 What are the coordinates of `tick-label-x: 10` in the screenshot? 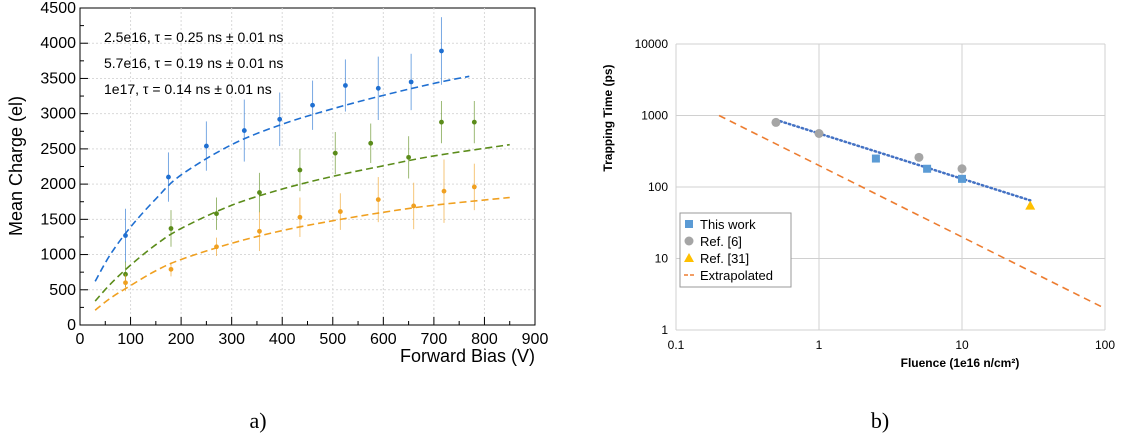 It's located at (962, 345).